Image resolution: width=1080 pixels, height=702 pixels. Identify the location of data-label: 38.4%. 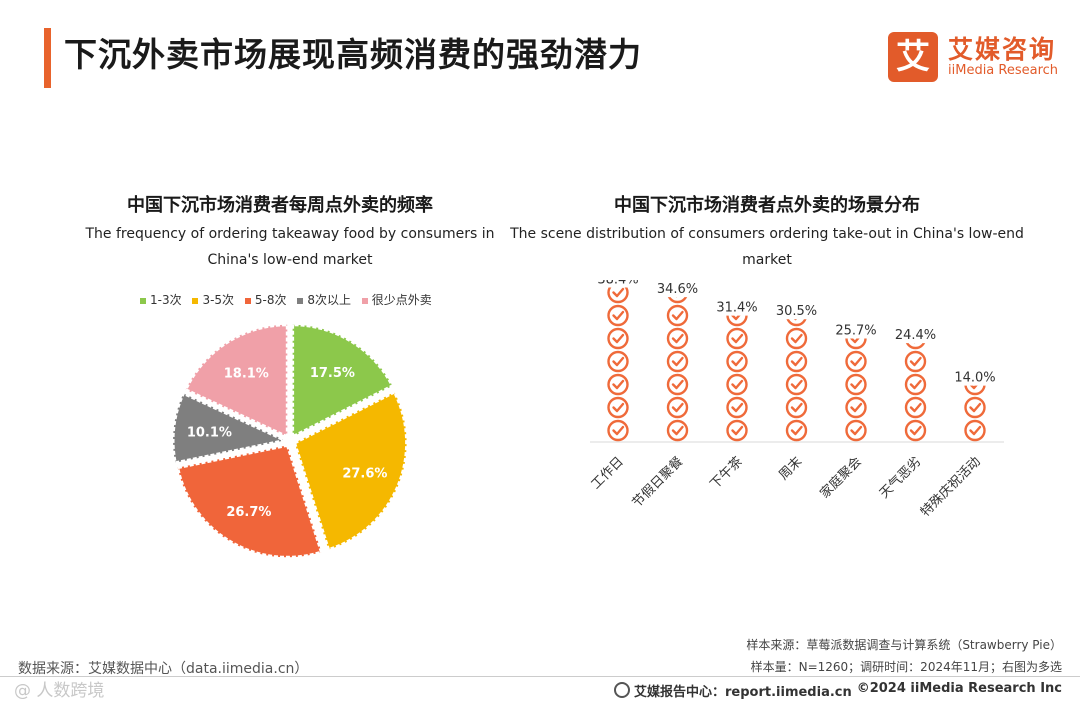
(617, 283).